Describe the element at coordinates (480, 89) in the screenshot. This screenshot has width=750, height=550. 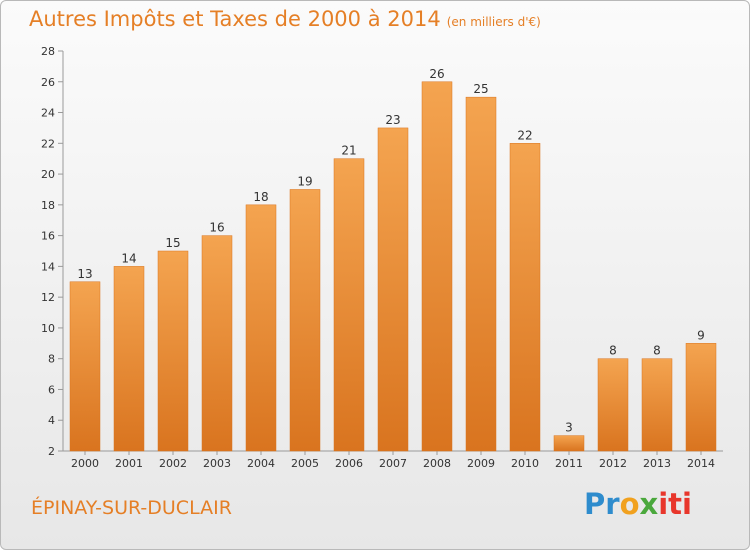
I see `data-label: 25` at that location.